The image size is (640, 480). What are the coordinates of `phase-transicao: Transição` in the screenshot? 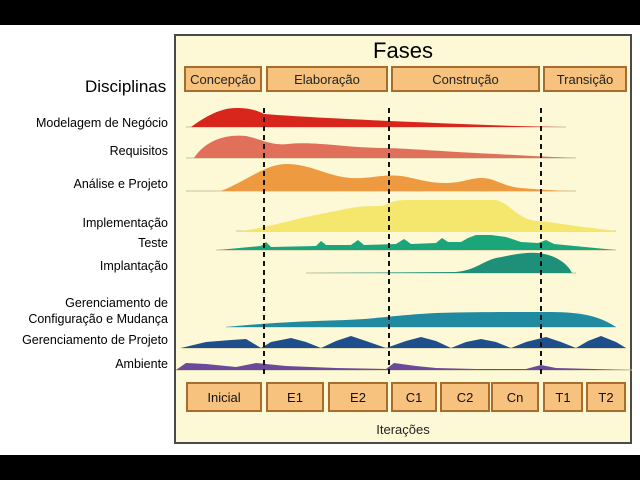 It's located at (585, 79).